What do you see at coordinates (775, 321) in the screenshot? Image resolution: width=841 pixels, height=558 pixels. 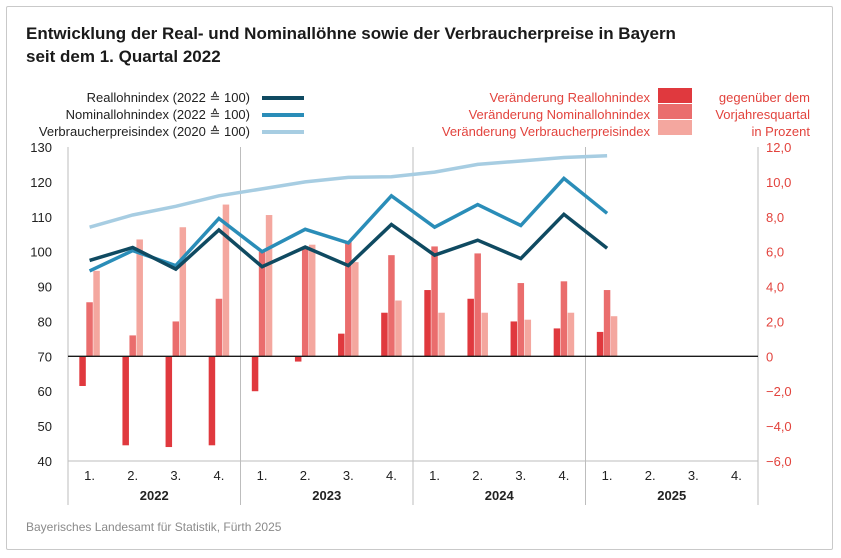 I see `right-tick-label: 2,0` at bounding box center [775, 321].